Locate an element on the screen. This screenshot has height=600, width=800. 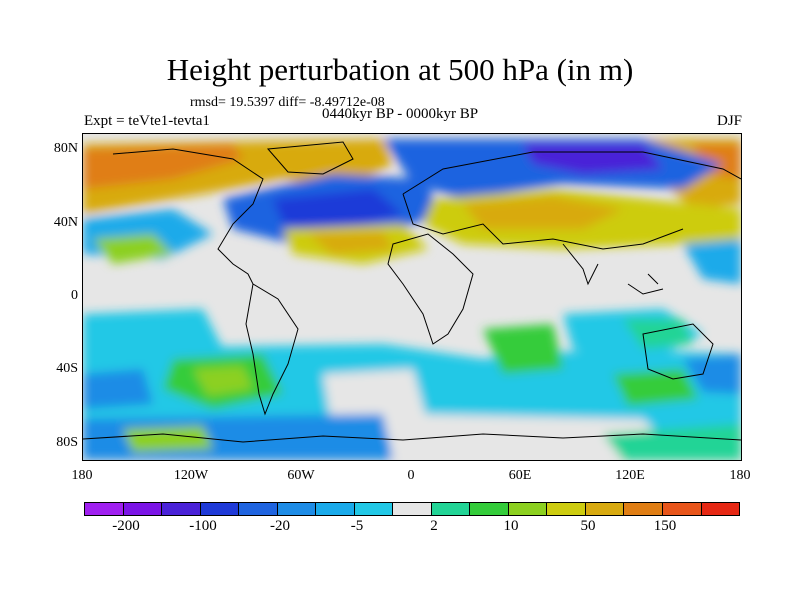
colorbar-label-150: 150 is located at coordinates (665, 526).